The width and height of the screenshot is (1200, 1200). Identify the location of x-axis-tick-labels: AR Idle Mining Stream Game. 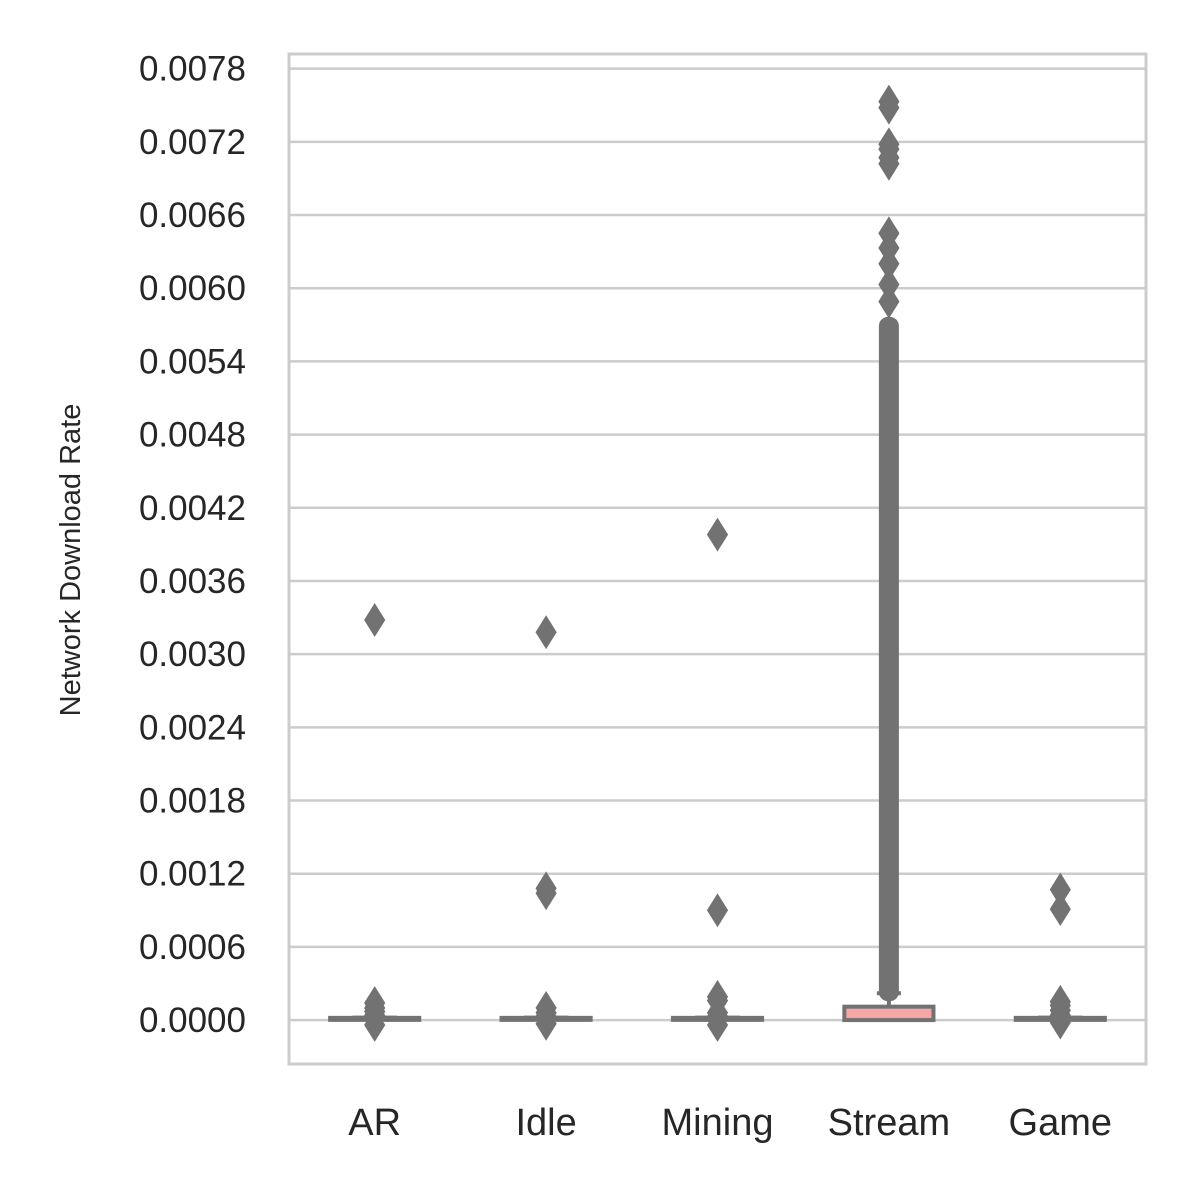
(730, 1123).